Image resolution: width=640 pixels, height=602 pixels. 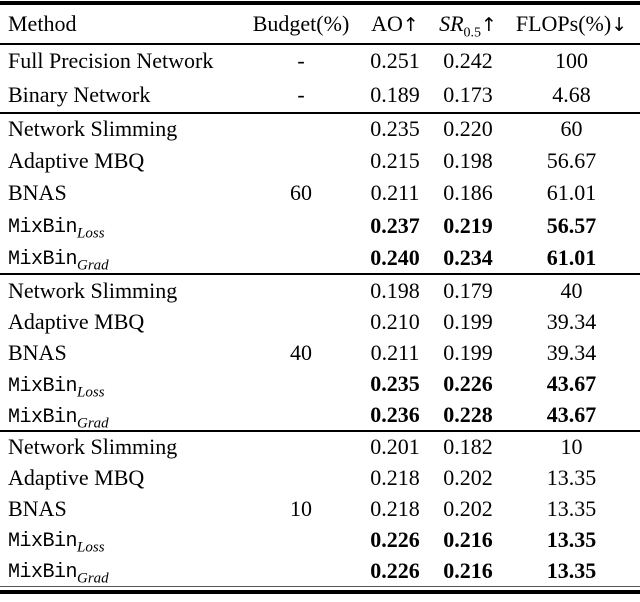 I want to click on down-arrow-icon: ↓, so click(x=619, y=24).